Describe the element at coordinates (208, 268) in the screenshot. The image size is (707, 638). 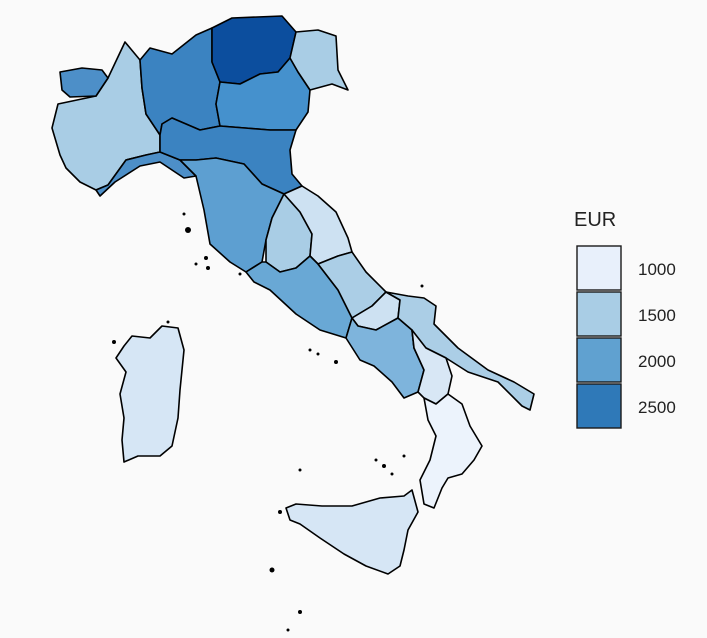
I see `island-montecristo` at that location.